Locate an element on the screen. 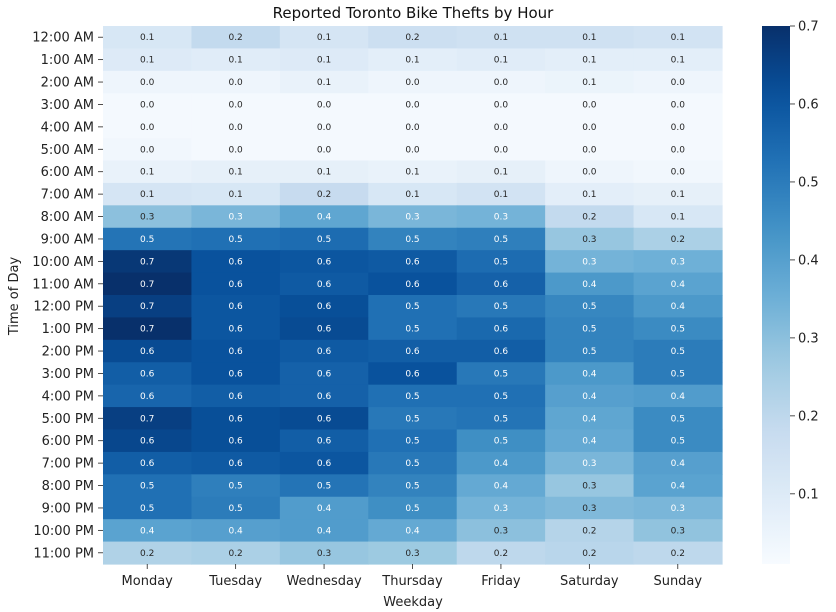 The image size is (836, 612). x-tick-label: Tuesday is located at coordinates (235, 581).